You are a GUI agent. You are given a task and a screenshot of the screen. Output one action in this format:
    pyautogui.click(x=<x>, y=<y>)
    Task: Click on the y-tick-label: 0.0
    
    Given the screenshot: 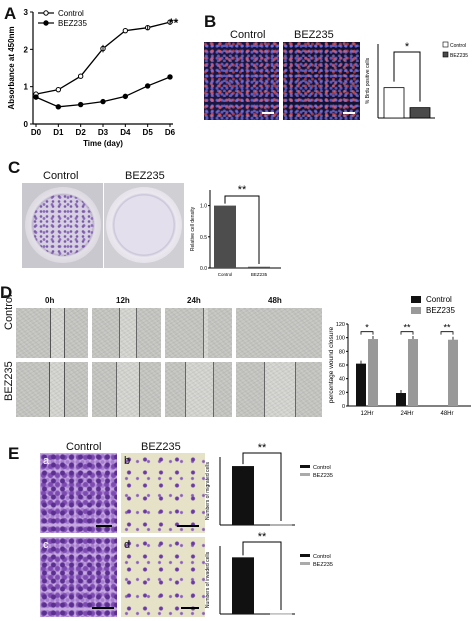 What is the action you would take?
    pyautogui.click(x=203, y=269)
    